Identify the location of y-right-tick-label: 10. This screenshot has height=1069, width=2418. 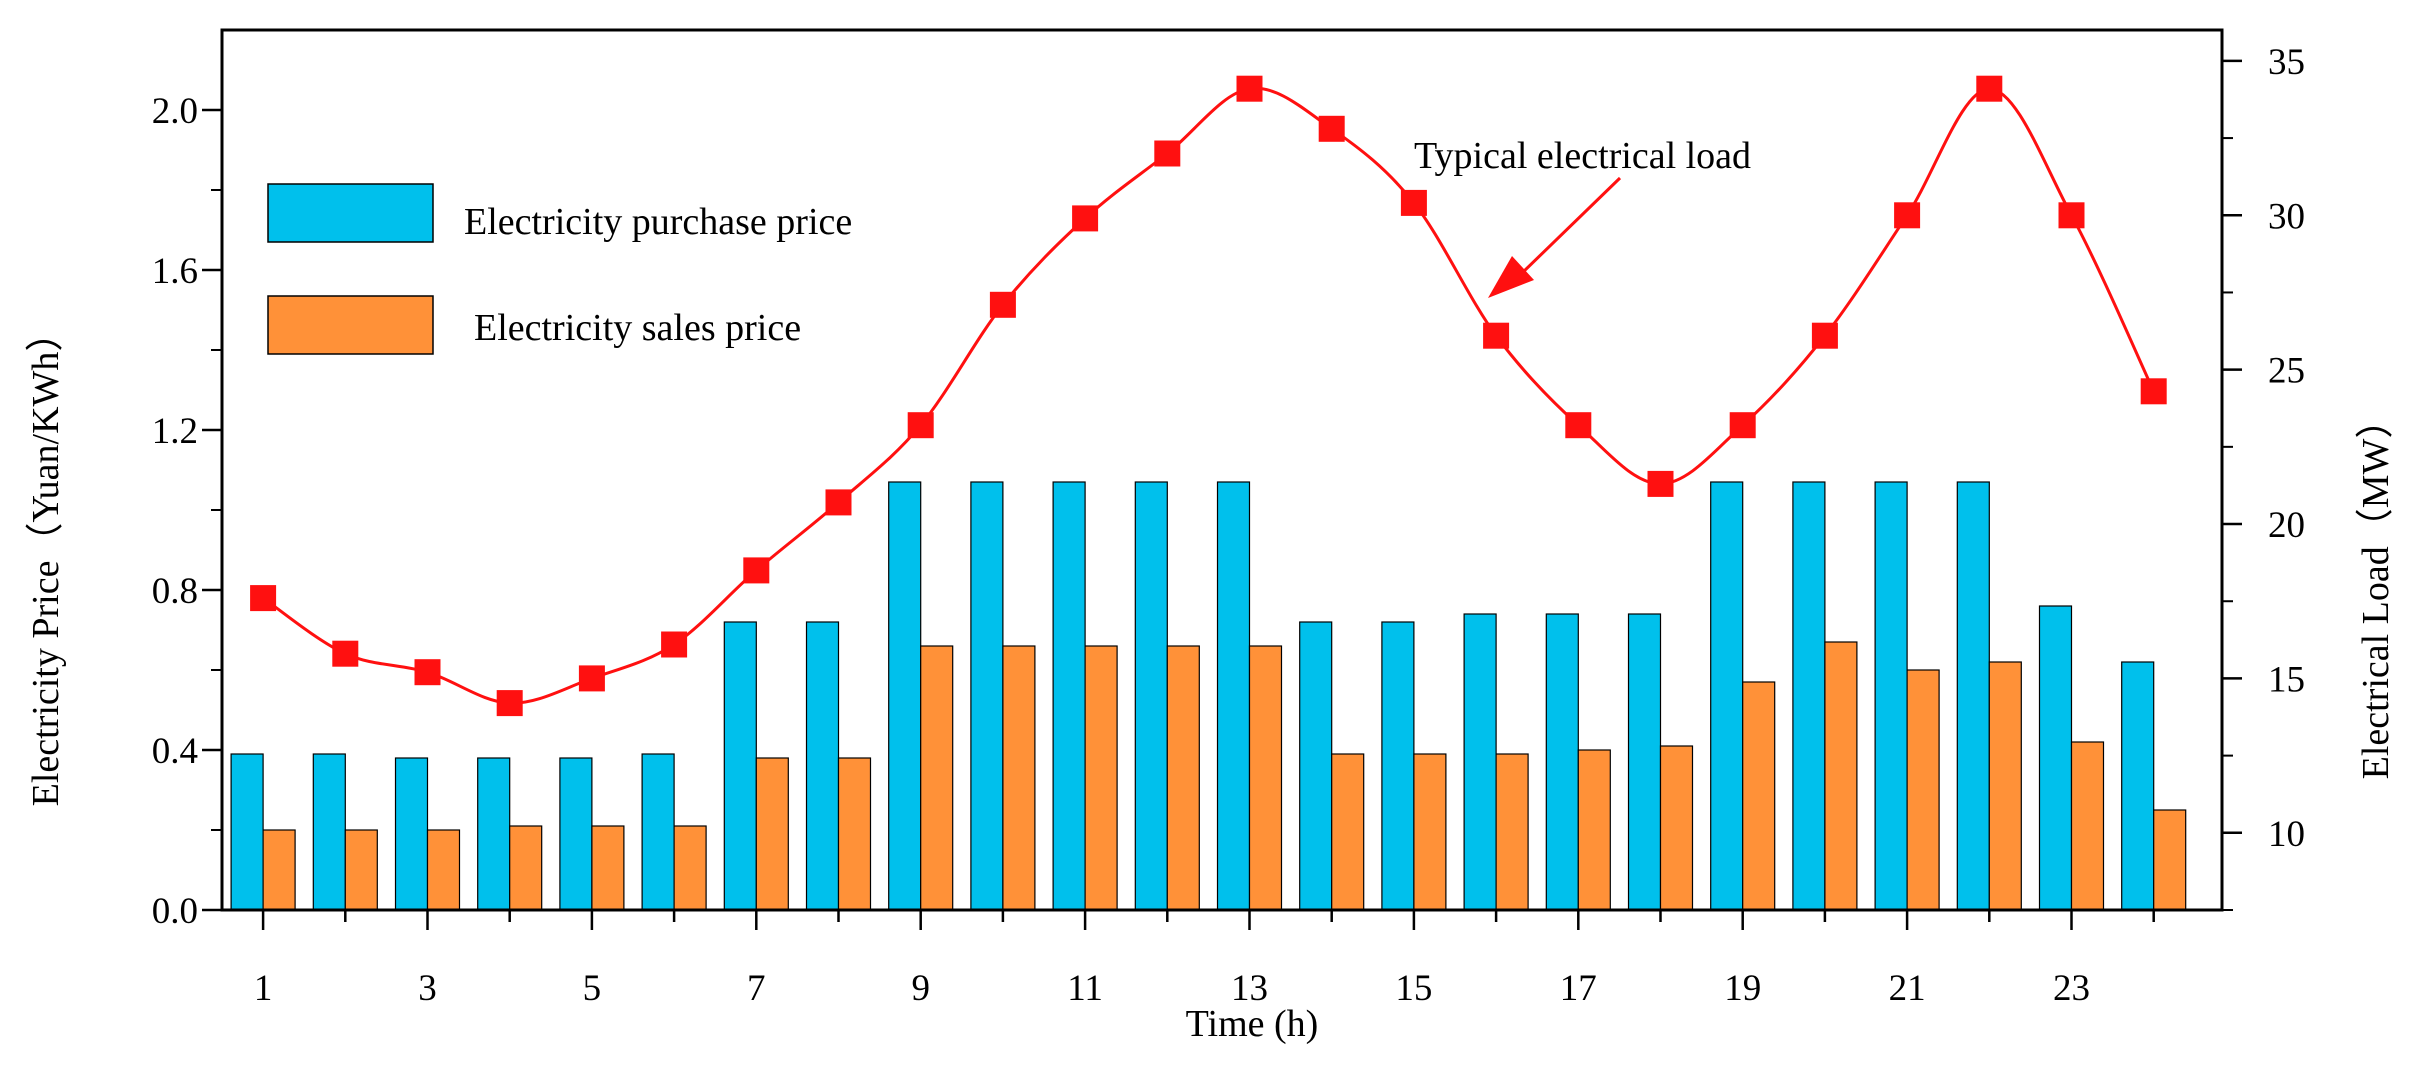
(2286, 834).